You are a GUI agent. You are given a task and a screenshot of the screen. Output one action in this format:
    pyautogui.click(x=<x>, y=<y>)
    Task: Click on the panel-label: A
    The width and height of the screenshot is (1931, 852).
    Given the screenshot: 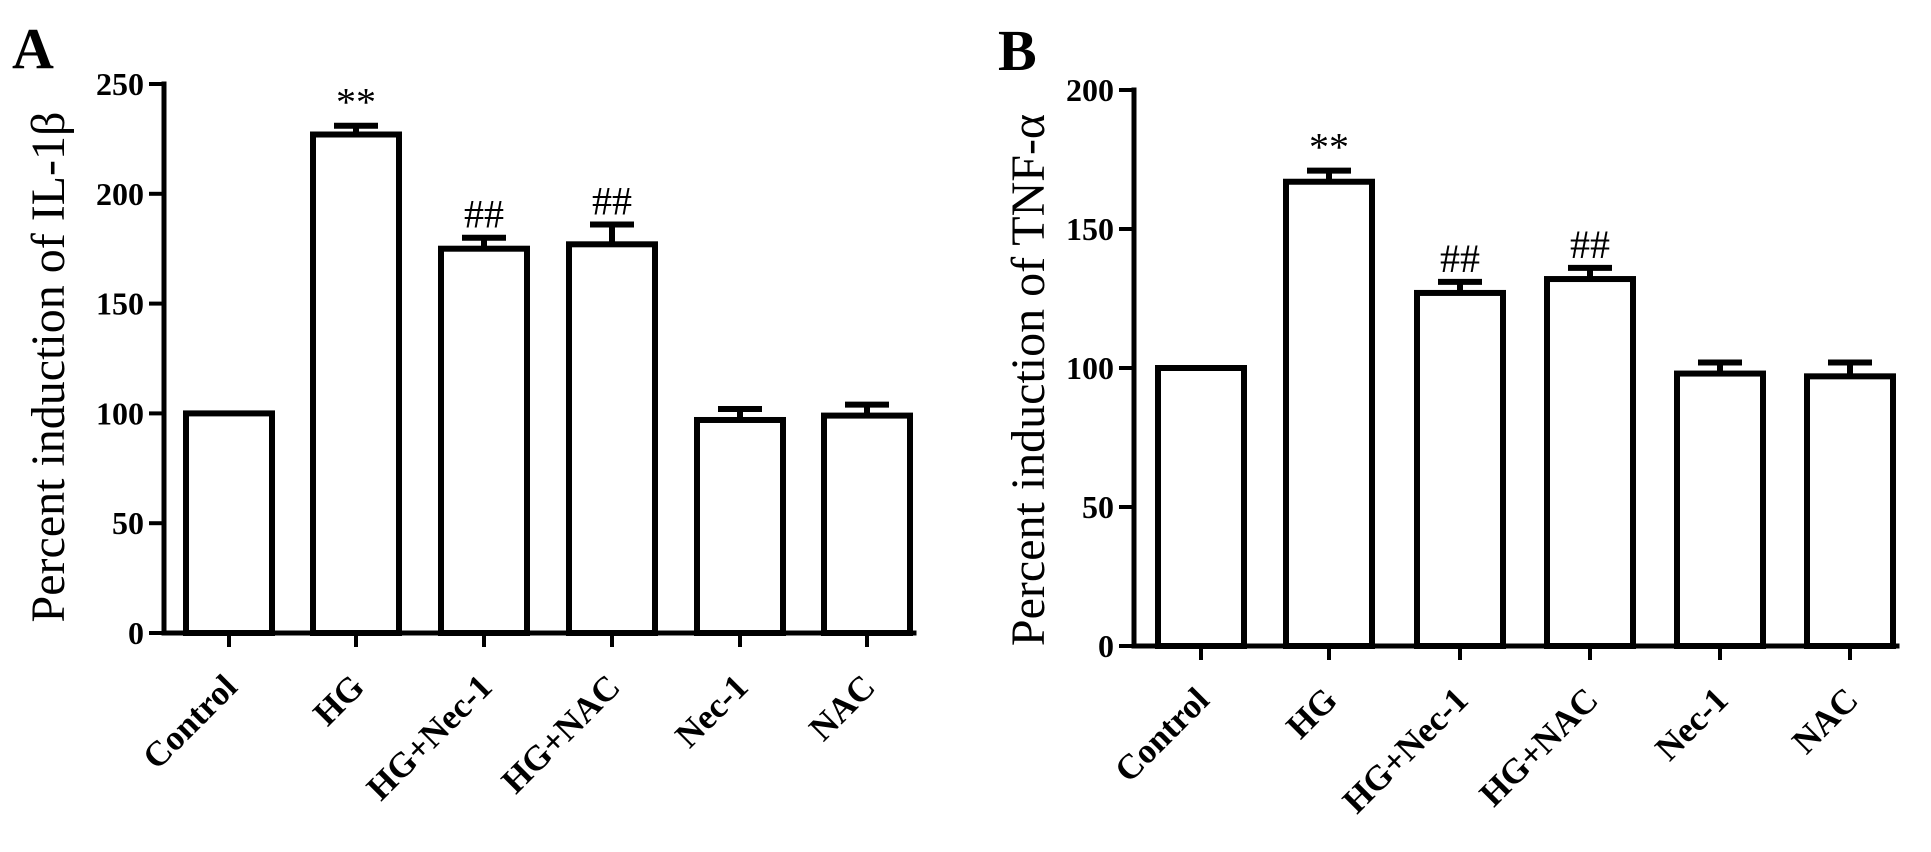 What is the action you would take?
    pyautogui.click(x=33, y=48)
    